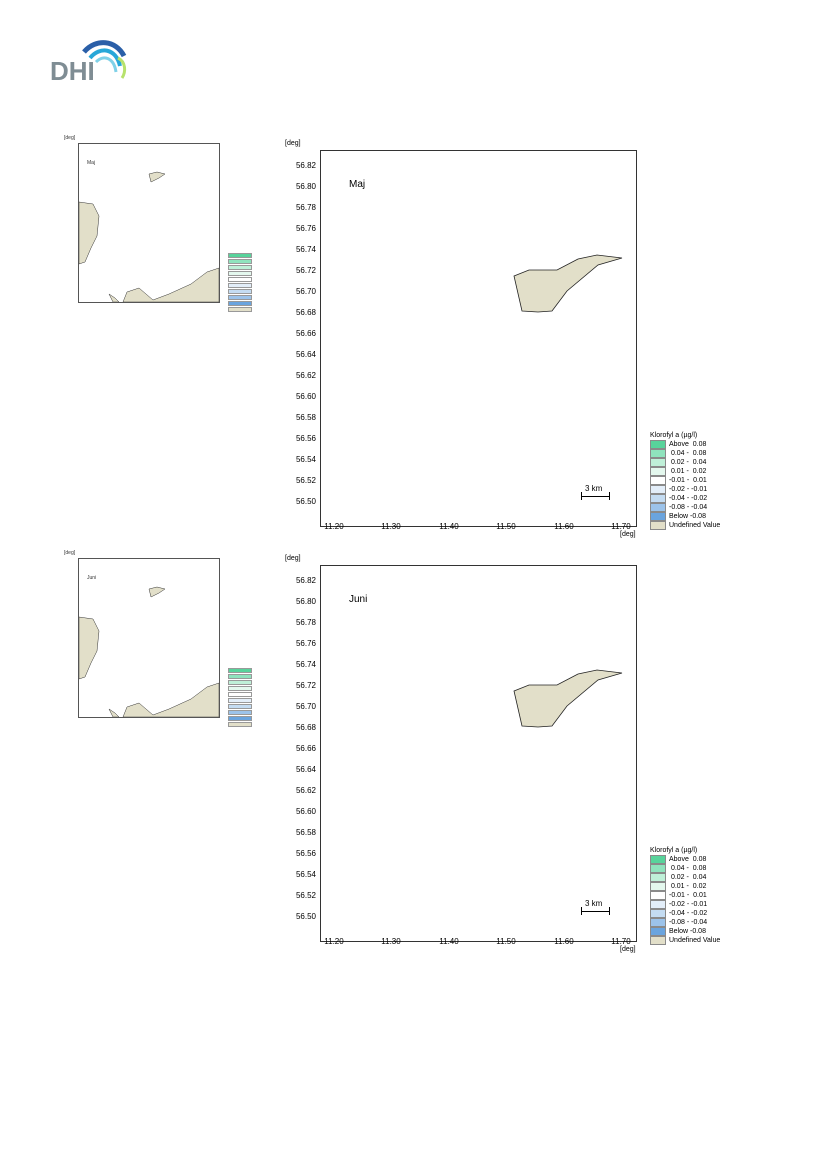 Image resolution: width=827 pixels, height=1169 pixels. I want to click on map-frame: Maj 3 km, so click(478, 338).